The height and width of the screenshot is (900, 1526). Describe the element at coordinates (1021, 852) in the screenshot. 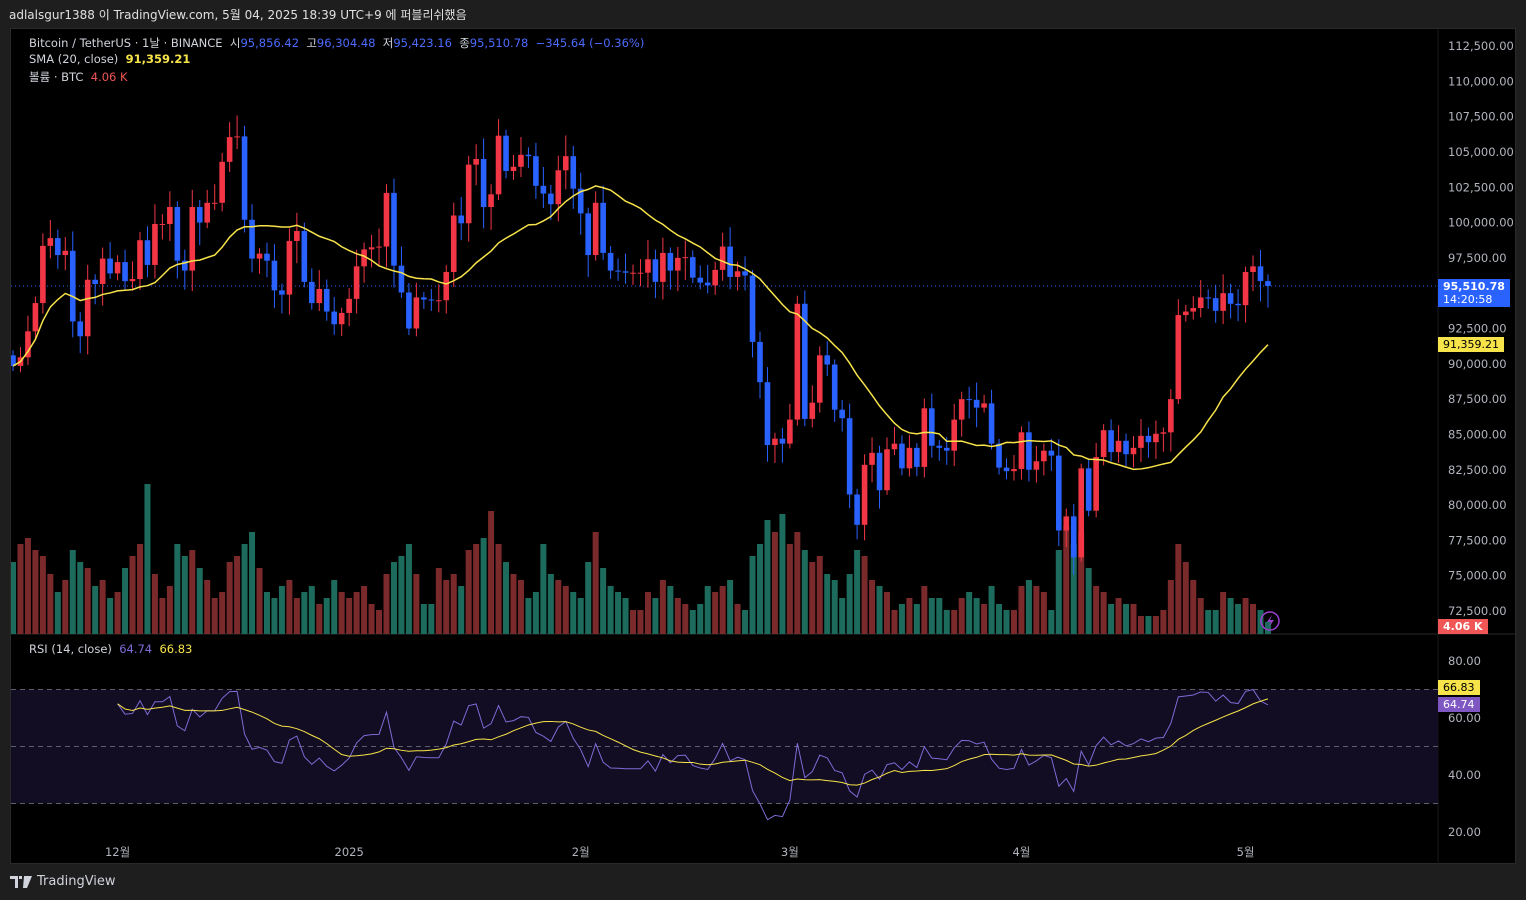

I see `time-axis-label: 4월` at that location.